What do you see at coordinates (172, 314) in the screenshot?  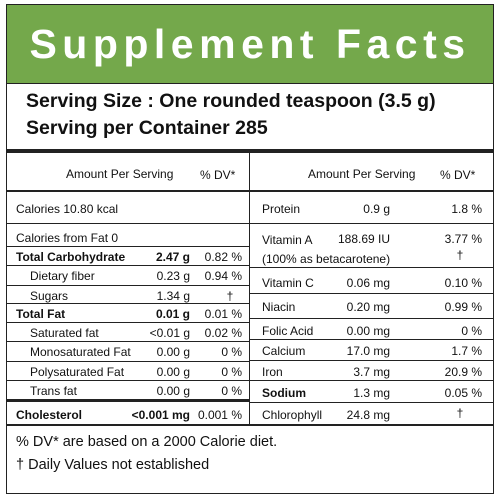 I see `nutrient-amount-value: 0.01 g` at bounding box center [172, 314].